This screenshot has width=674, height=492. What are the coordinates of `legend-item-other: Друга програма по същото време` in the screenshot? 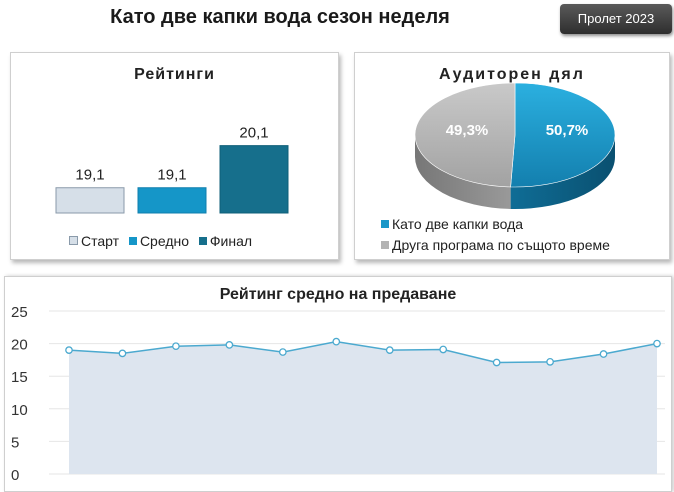 It's located at (495, 245).